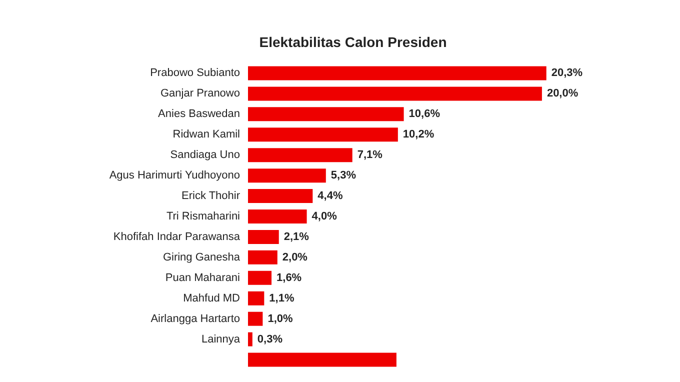 The height and width of the screenshot is (382, 680). I want to click on y-tick-label: Mahfud MD, so click(211, 298).